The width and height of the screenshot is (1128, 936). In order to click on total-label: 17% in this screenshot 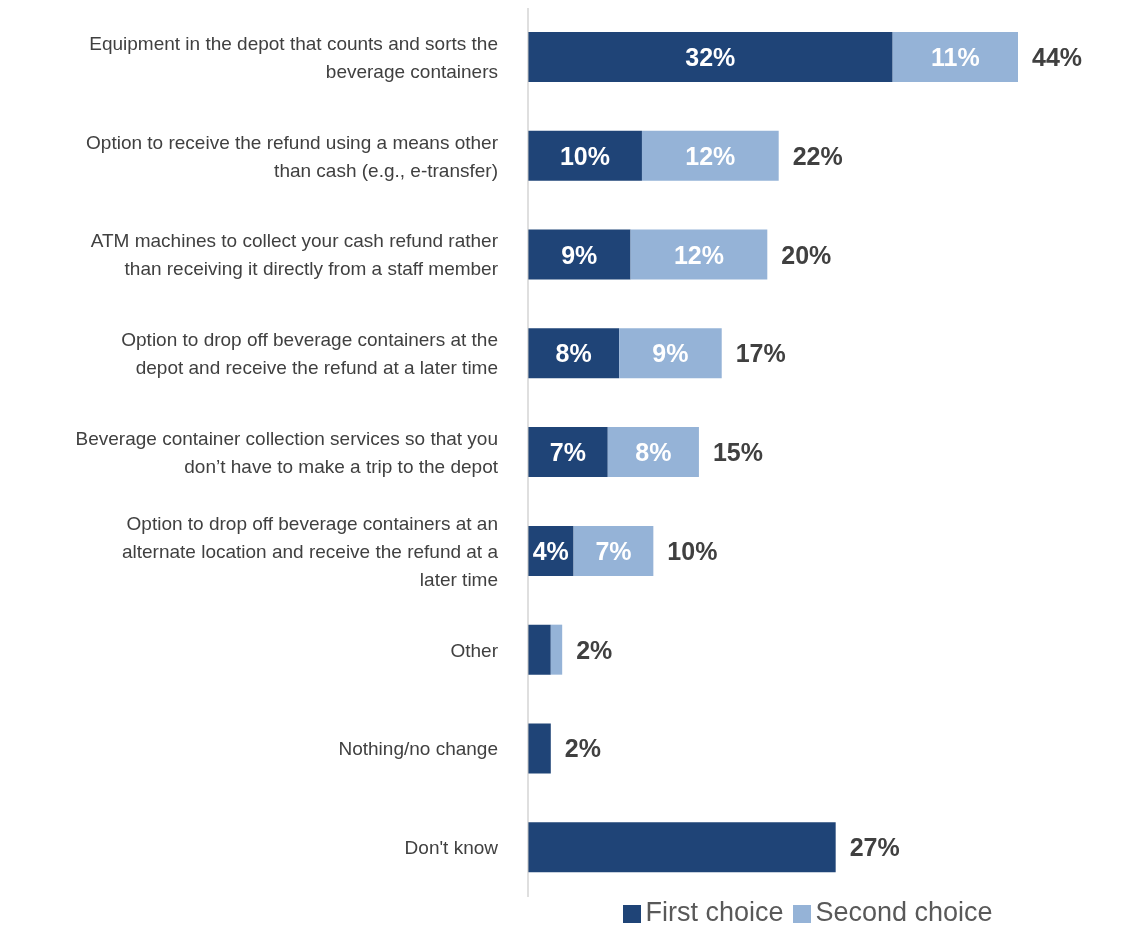, I will do `click(760, 353)`.